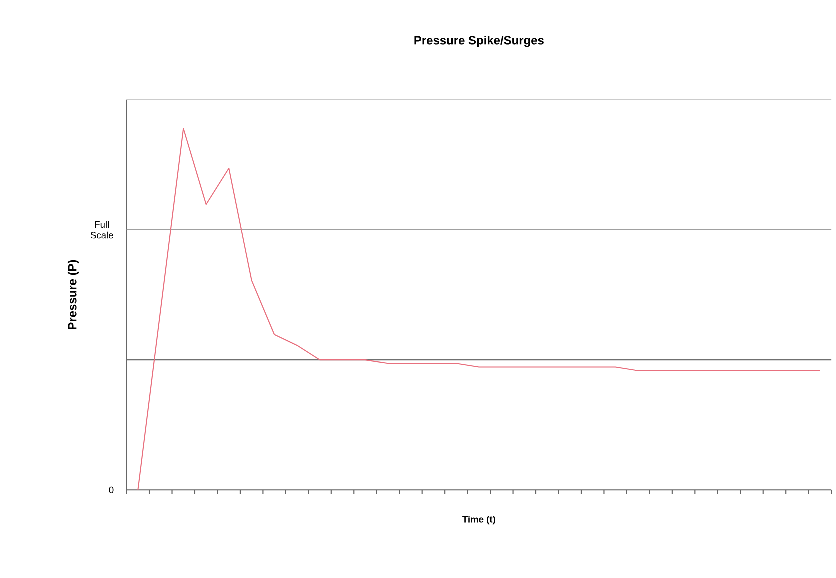 This screenshot has width=836, height=578. I want to click on ref-line-label: Full Scale, so click(102, 230).